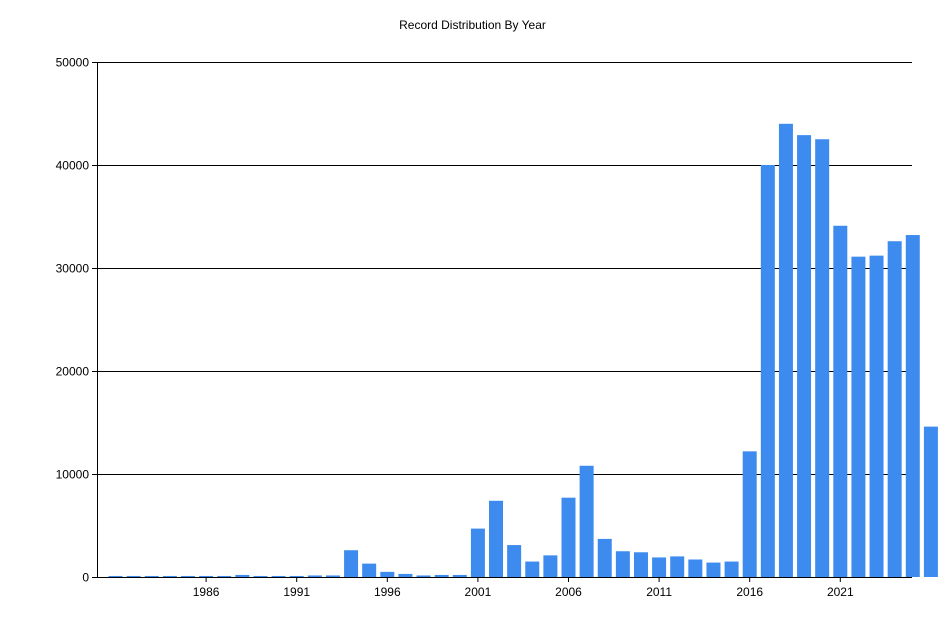 Image resolution: width=945 pixels, height=635 pixels. What do you see at coordinates (206, 592) in the screenshot?
I see `x-tick-label: 1986` at bounding box center [206, 592].